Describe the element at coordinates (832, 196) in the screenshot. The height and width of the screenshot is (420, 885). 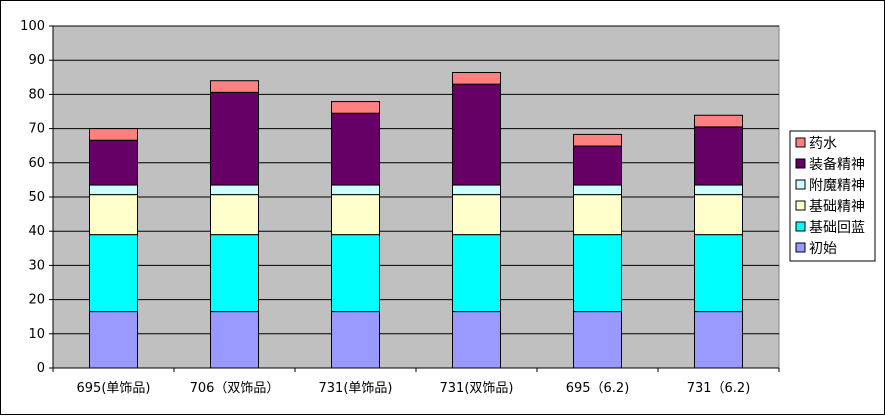
I see `legend-box` at that location.